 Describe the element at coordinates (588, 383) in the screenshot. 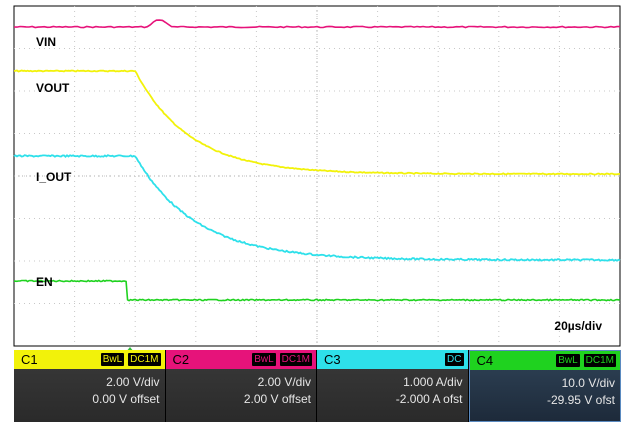

I see `channel-c4-scale: 10.0 V/div` at that location.